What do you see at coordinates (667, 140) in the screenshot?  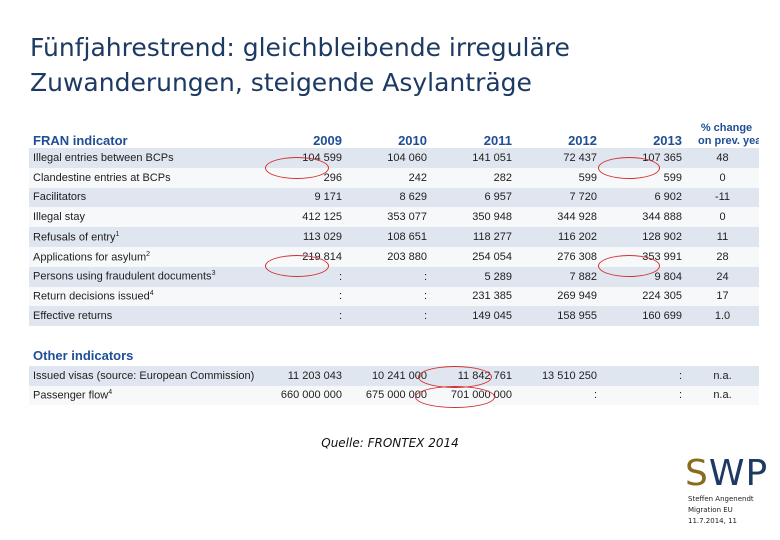 I see `header-year: 2013` at bounding box center [667, 140].